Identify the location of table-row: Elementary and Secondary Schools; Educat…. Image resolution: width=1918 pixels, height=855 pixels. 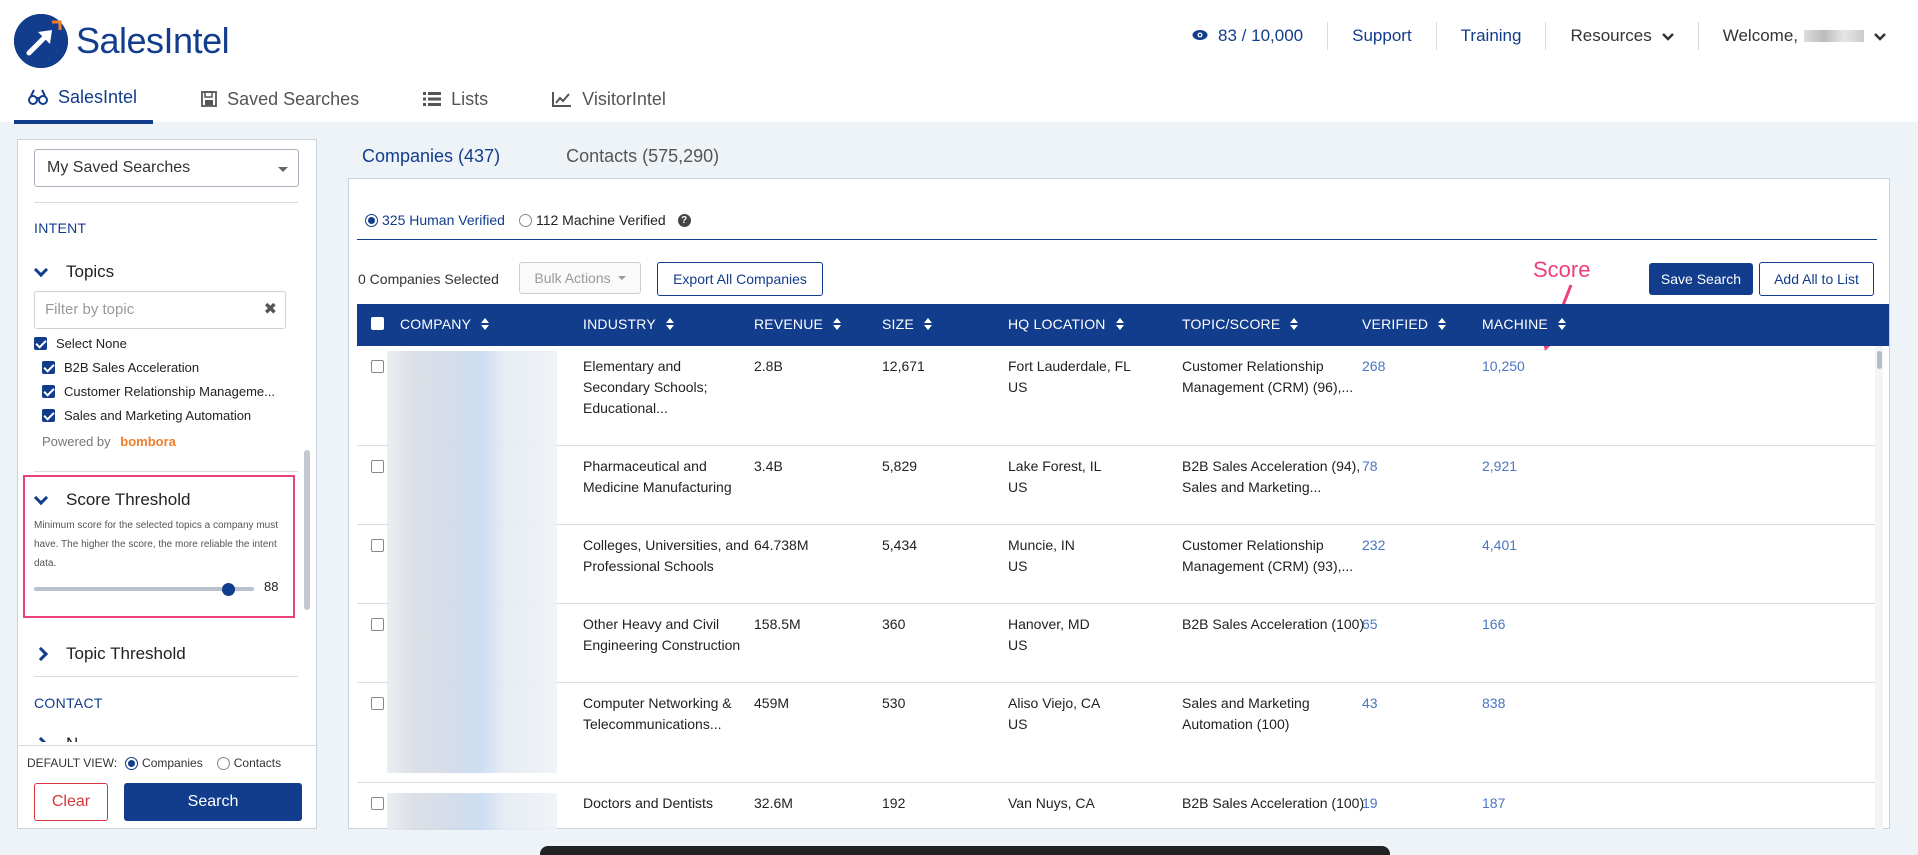
(1117, 396).